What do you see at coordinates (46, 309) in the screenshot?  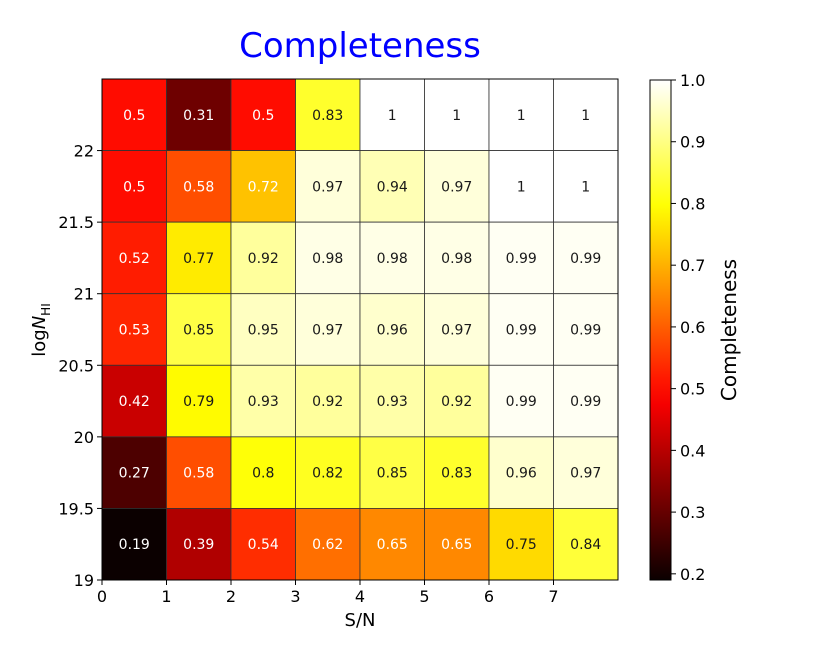 I see `y-axis-label-sub: HI` at bounding box center [46, 309].